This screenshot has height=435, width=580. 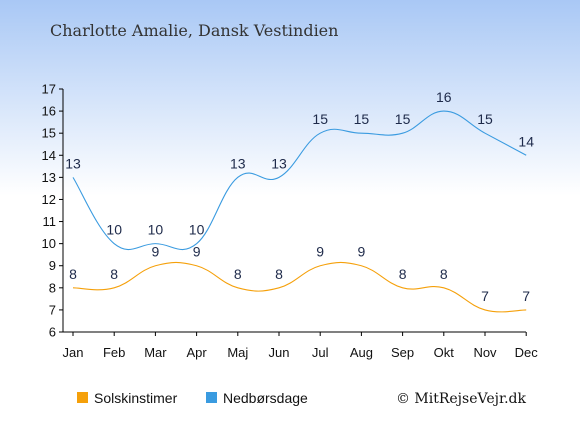 I want to click on x-tick-label: Jul, so click(x=320, y=352).